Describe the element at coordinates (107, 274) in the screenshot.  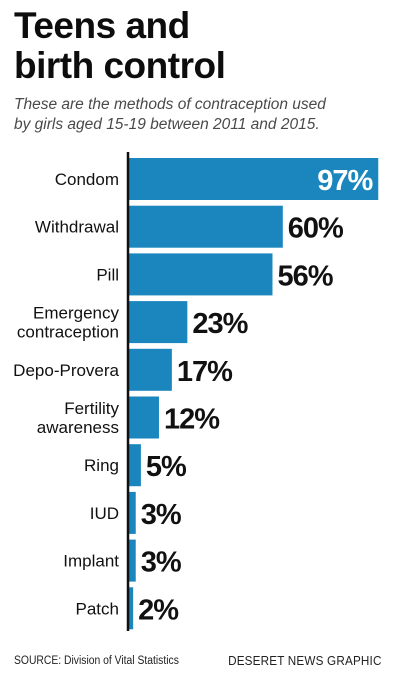
I see `category-label: Pill` at that location.